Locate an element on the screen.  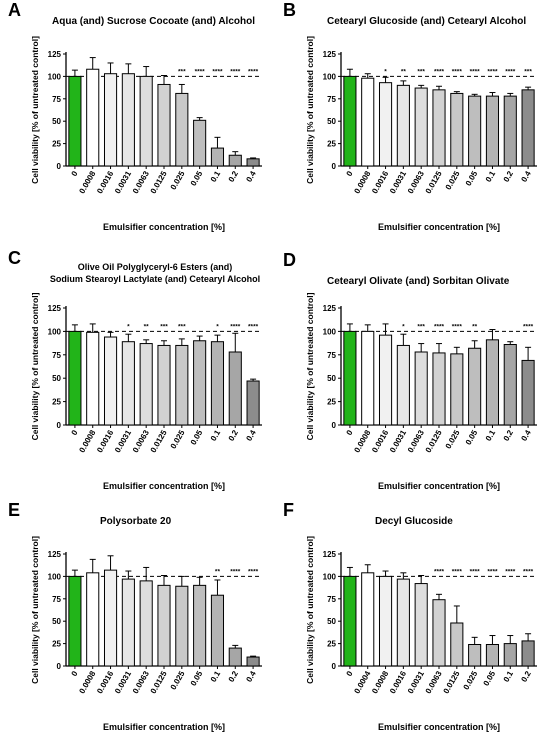
x-axis-label: Emulsifier concentration [%] is located at coordinates (439, 486).